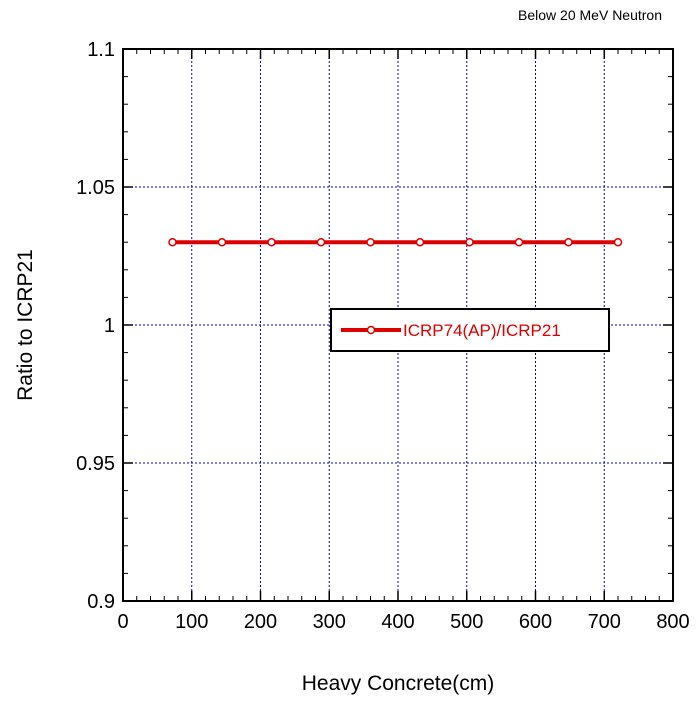 Image resolution: width=698 pixels, height=702 pixels. Describe the element at coordinates (191, 622) in the screenshot. I see `x-tick-label: 100` at that location.